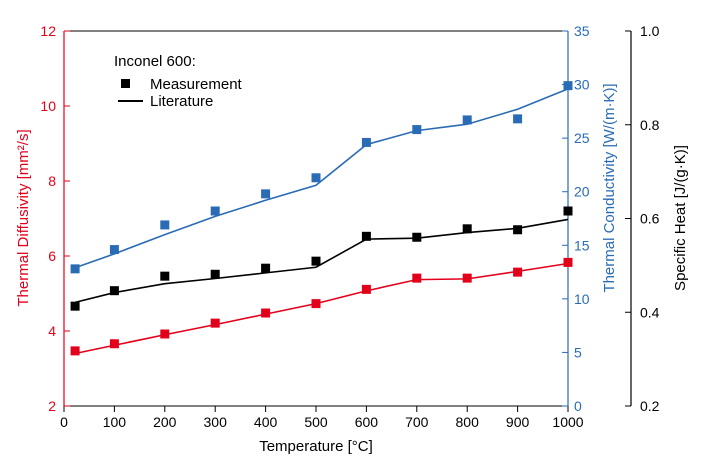 This screenshot has height=467, width=707. Describe the element at coordinates (367, 422) in the screenshot. I see `x-tick-label: 600` at that location.